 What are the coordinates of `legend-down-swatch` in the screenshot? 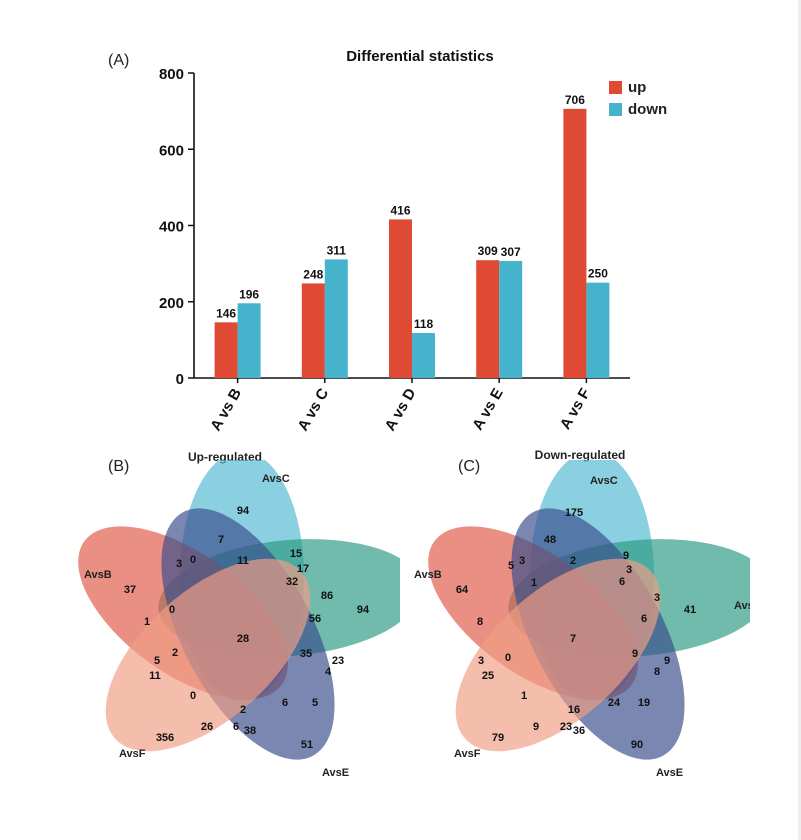 It's located at (615, 109).